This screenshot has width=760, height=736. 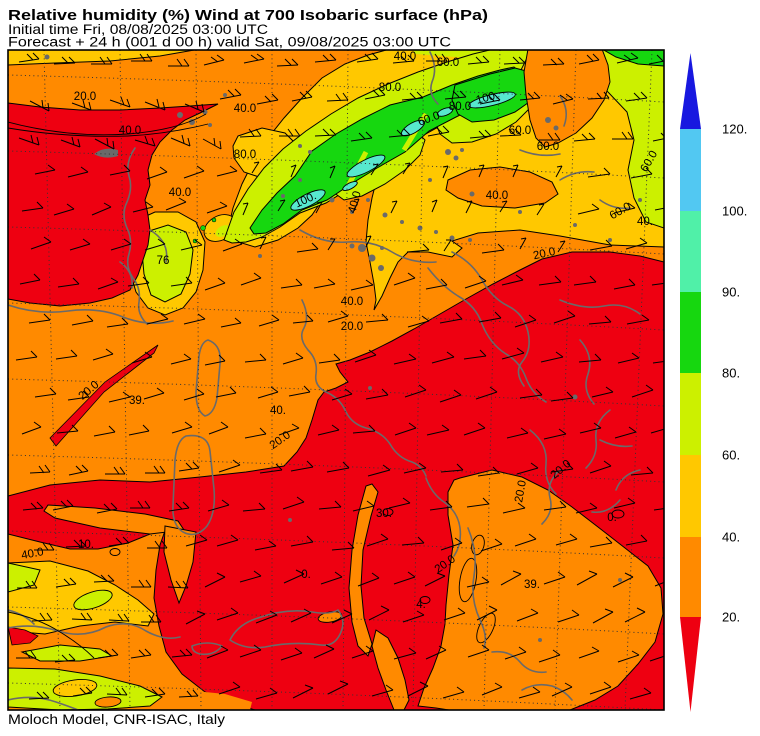 What do you see at coordinates (384, 514) in the screenshot?
I see `svg-text: 30.` at bounding box center [384, 514].